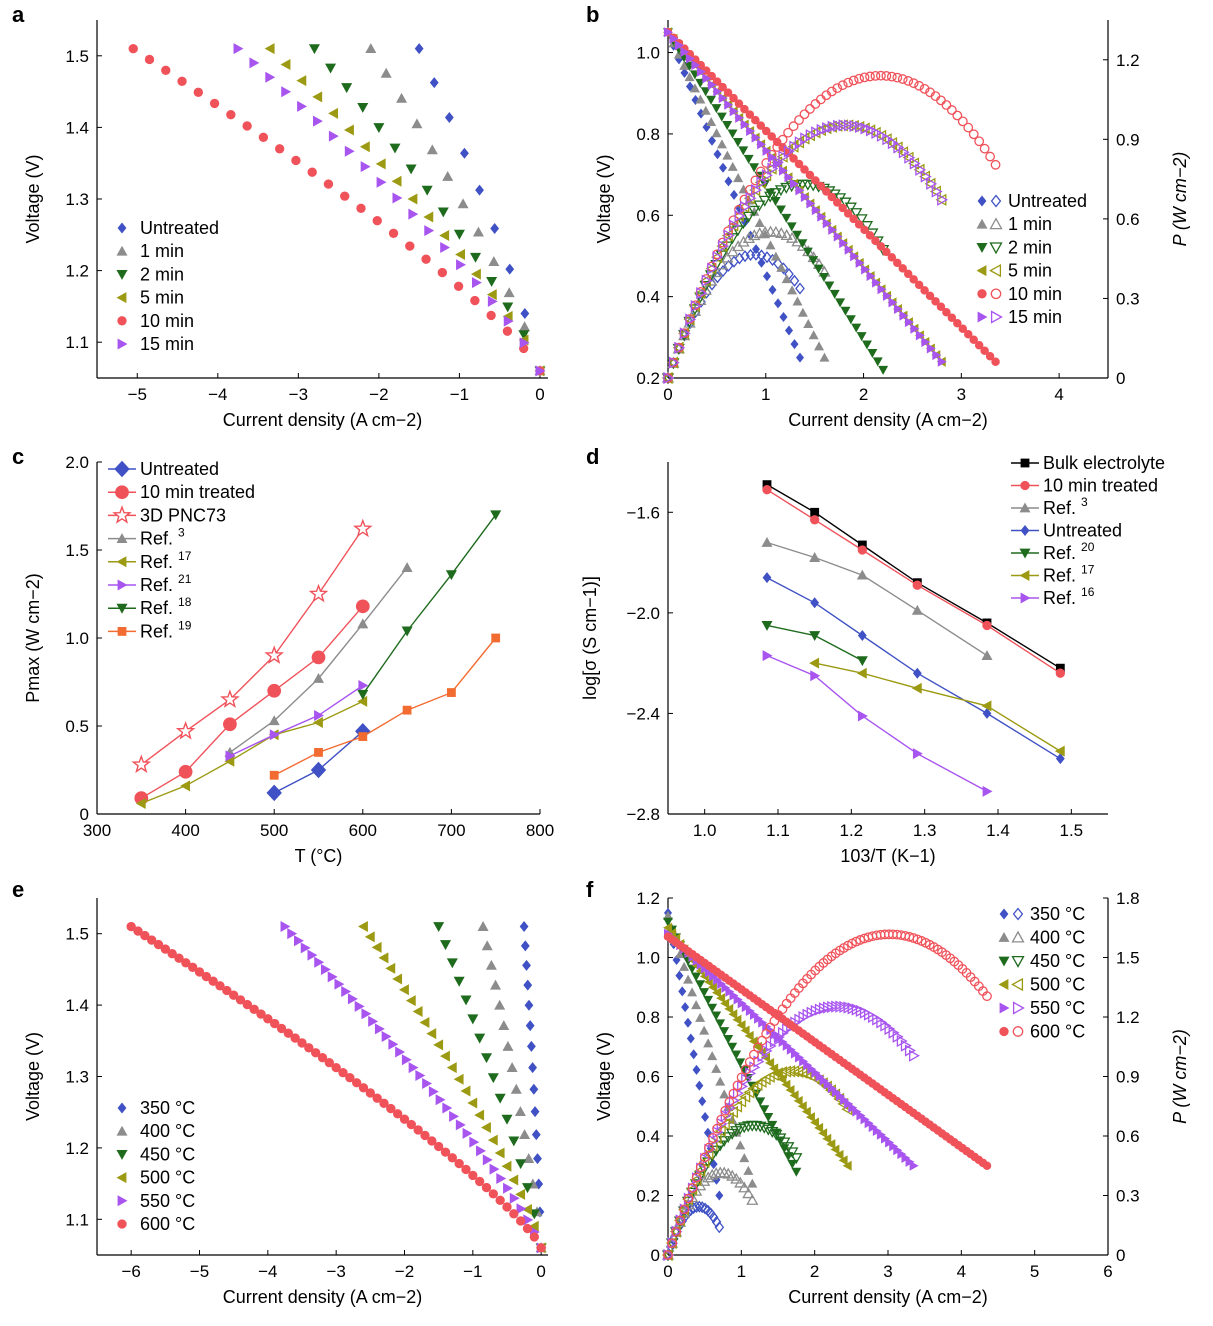 This screenshot has width=1213, height=1326. What do you see at coordinates (1180, 1076) in the screenshot?
I see `y2-axis-label: P (W cm−2)` at bounding box center [1180, 1076].